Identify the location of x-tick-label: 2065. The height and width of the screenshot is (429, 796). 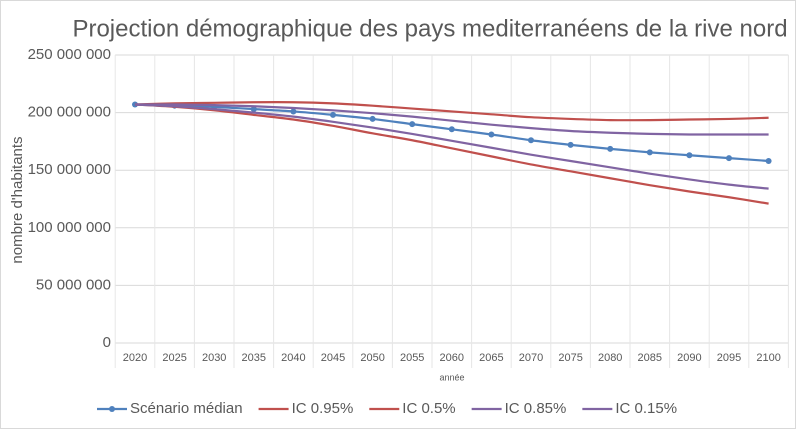
(491, 358).